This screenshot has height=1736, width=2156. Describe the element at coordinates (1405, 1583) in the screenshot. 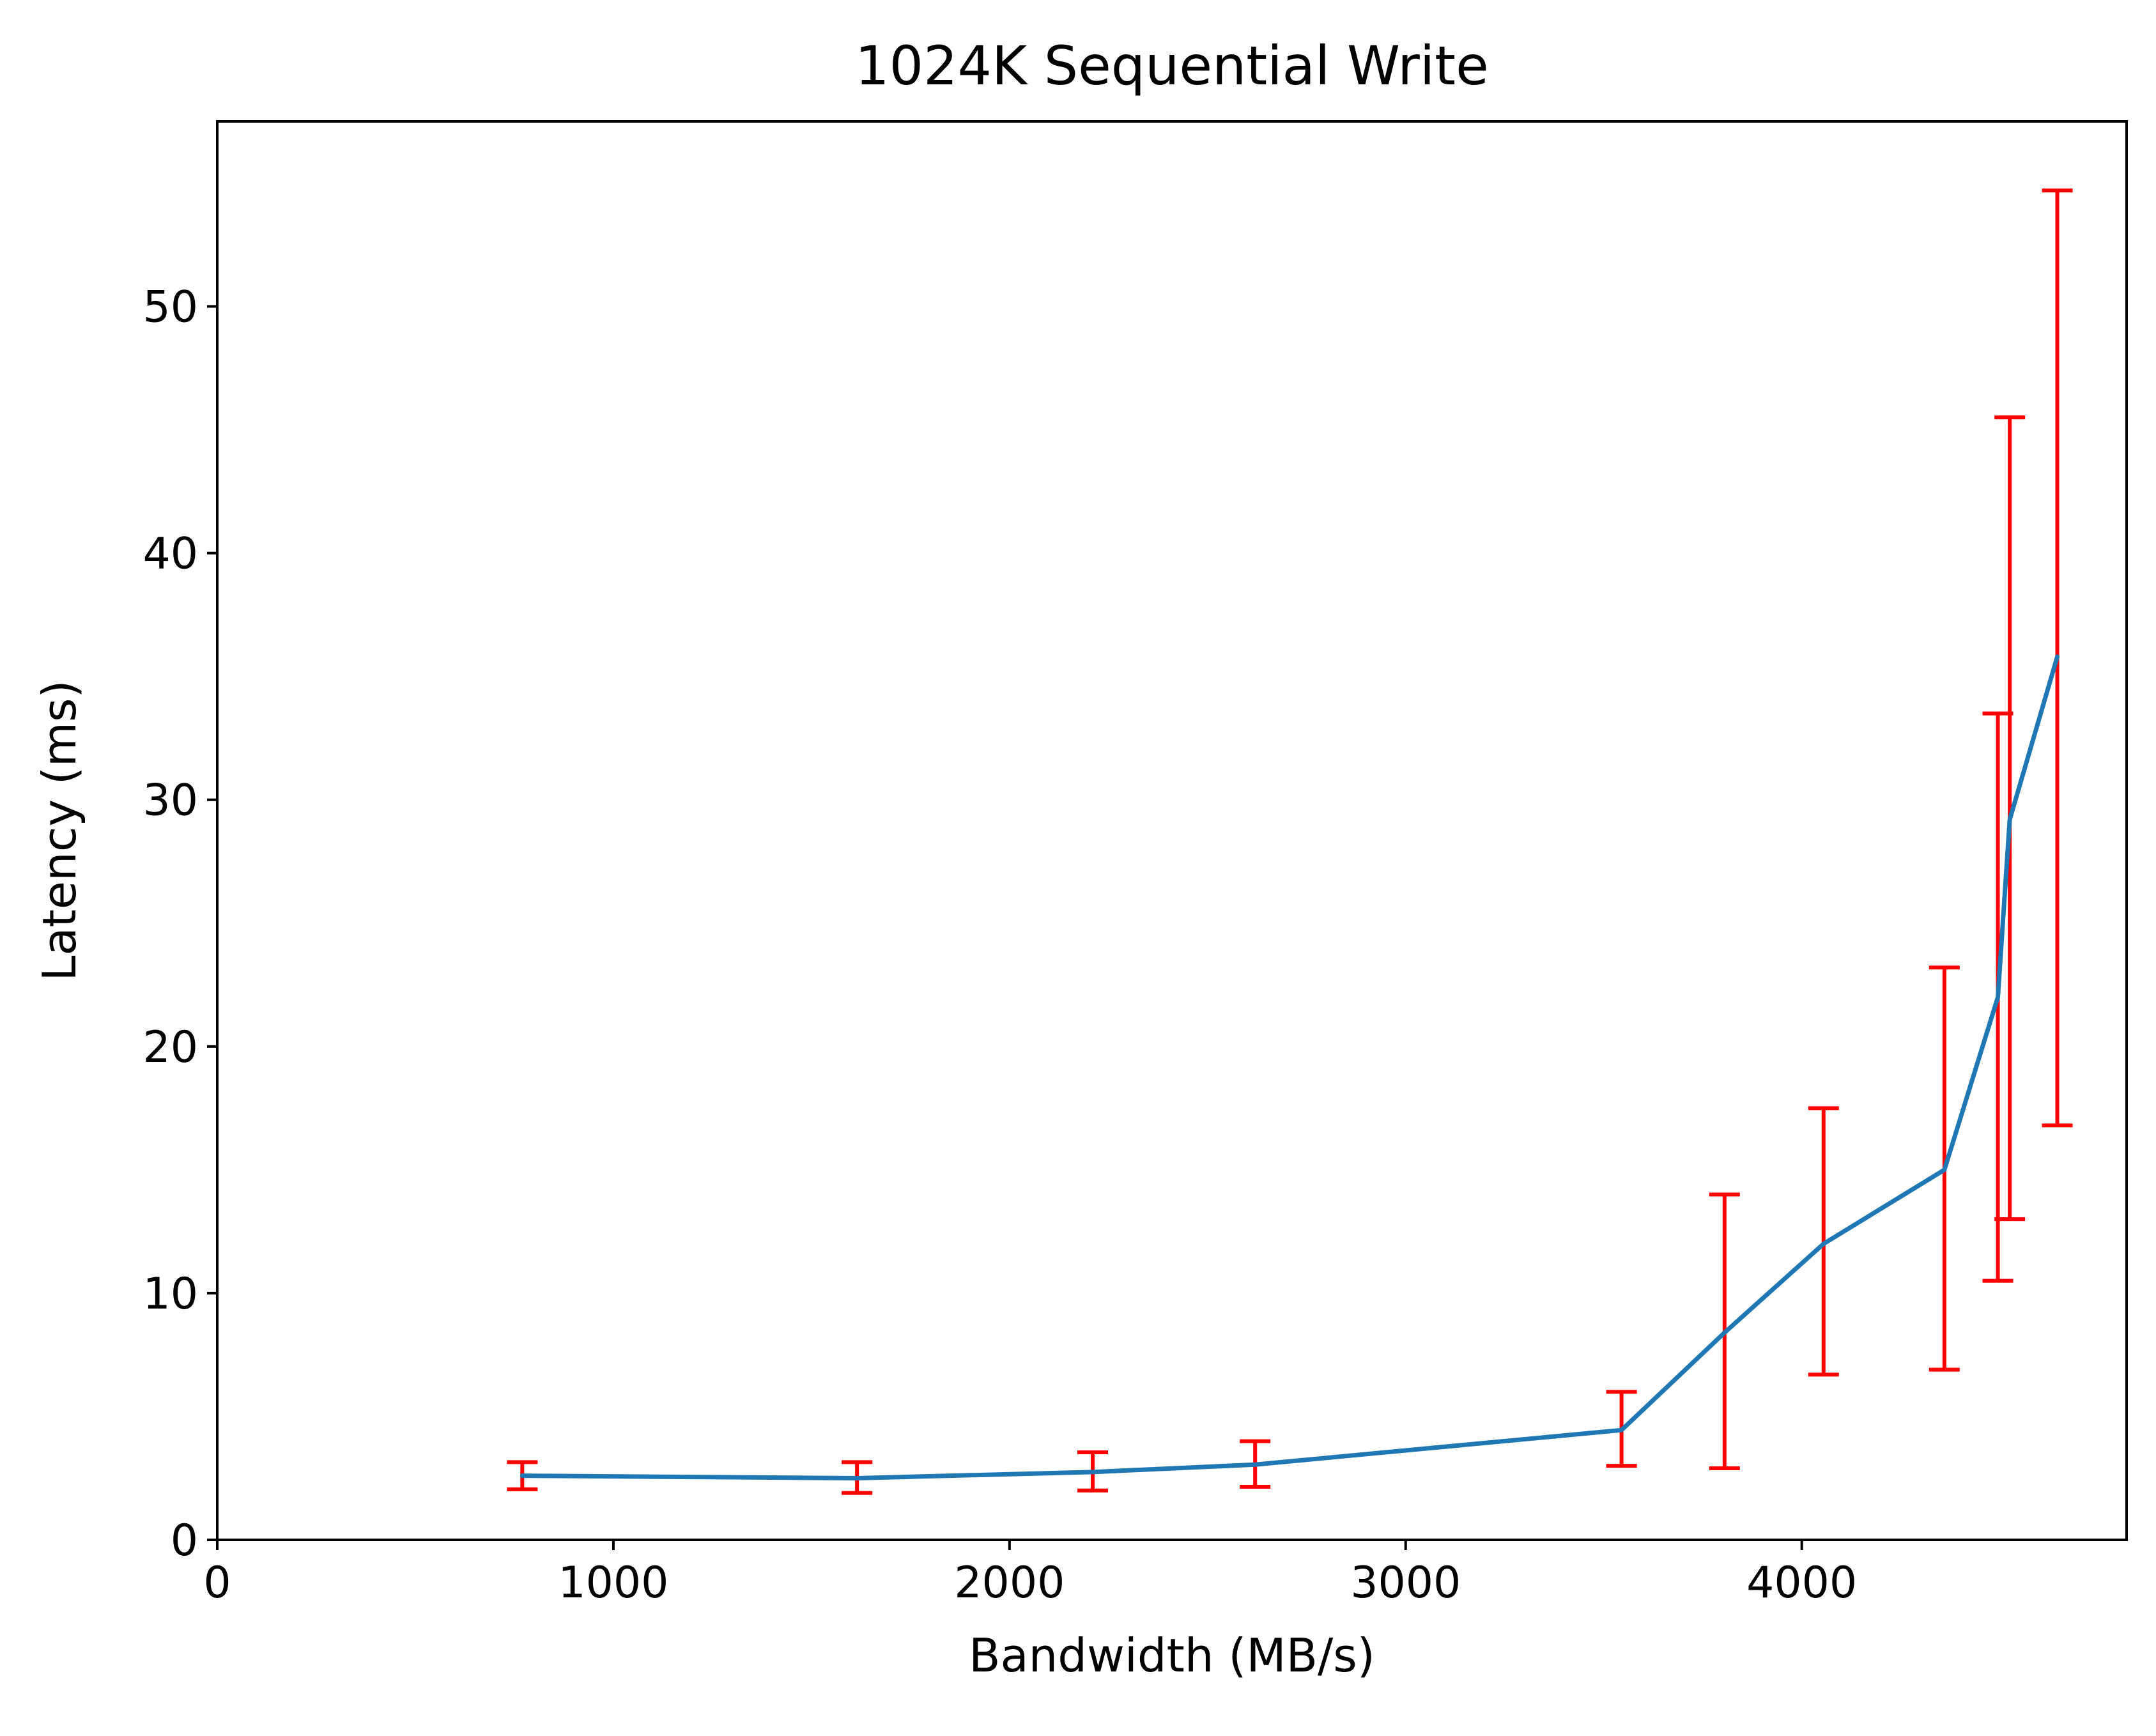

I see `x-tick-label: 3000` at that location.